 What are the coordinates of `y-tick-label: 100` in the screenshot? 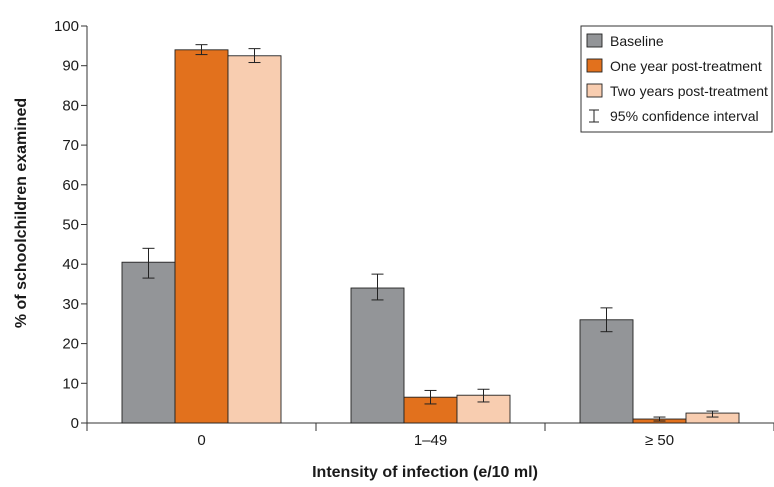 It's located at (66, 26).